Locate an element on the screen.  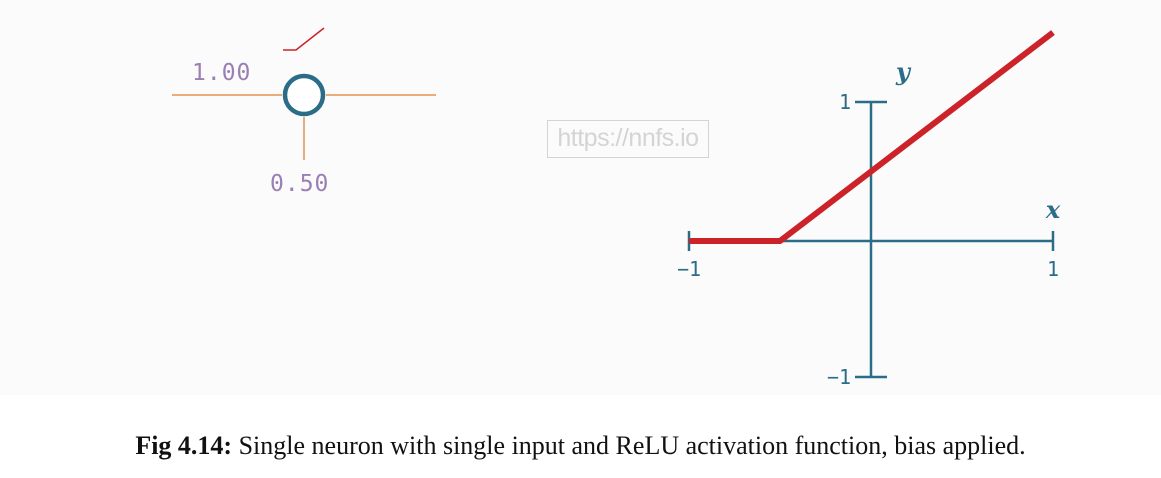
watermark: https://nnfs.io is located at coordinates (628, 139).